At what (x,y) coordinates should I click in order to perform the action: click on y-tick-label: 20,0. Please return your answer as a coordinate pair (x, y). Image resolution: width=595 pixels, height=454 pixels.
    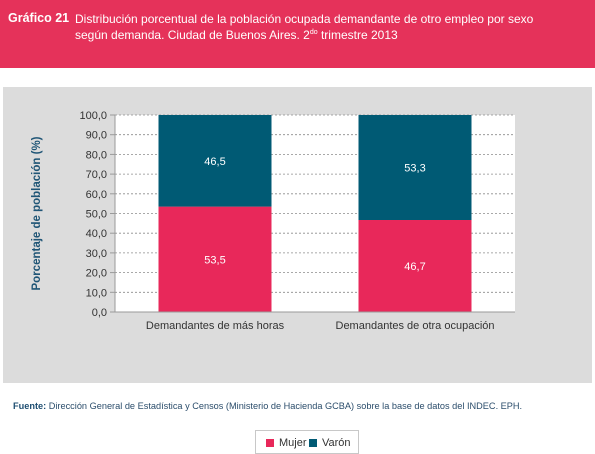
    Looking at the image, I should click on (96, 274).